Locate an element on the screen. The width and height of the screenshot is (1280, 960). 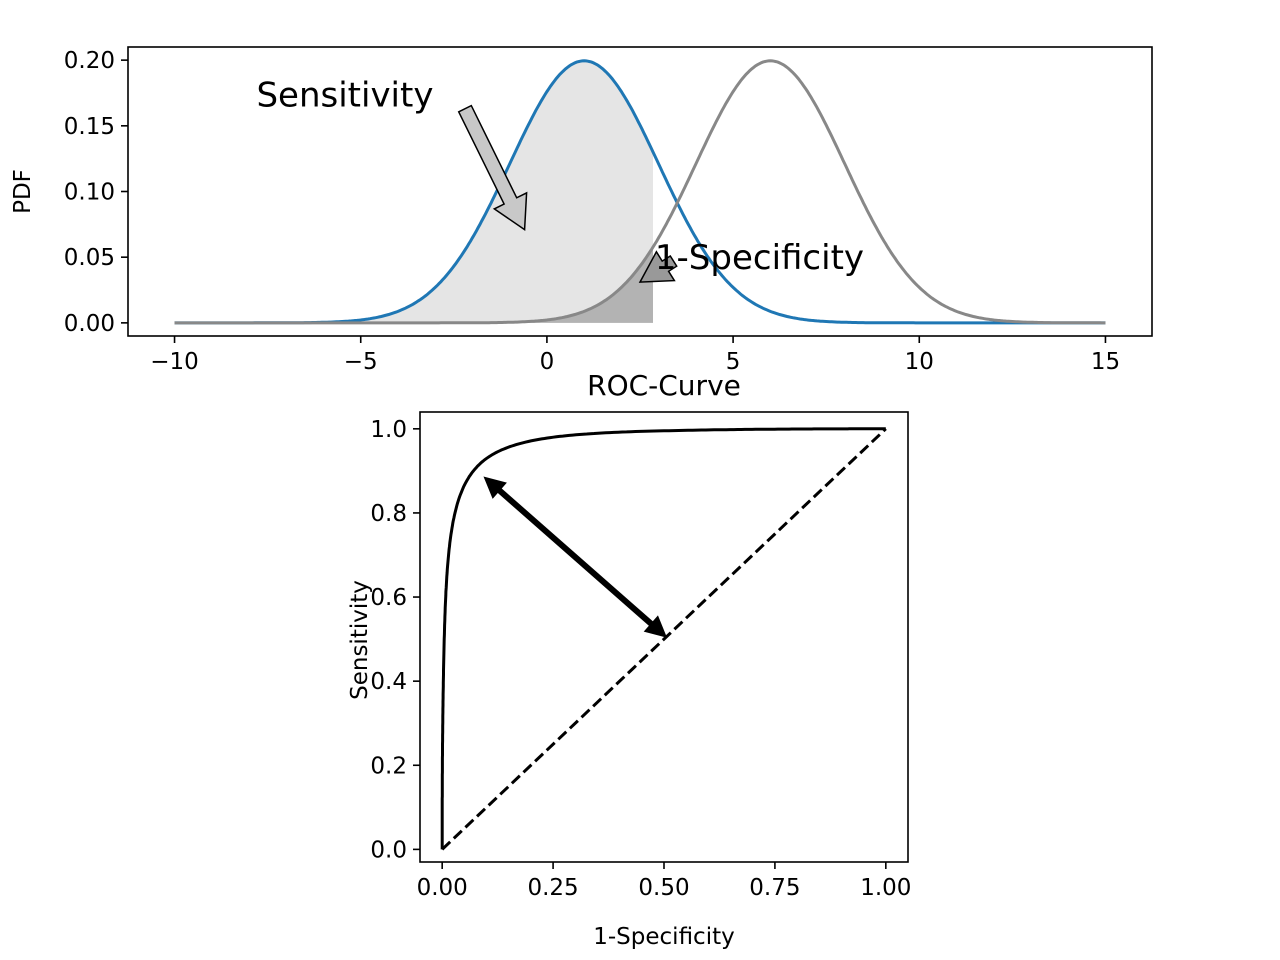
x-tick-label: 0.50 is located at coordinates (663, 888).